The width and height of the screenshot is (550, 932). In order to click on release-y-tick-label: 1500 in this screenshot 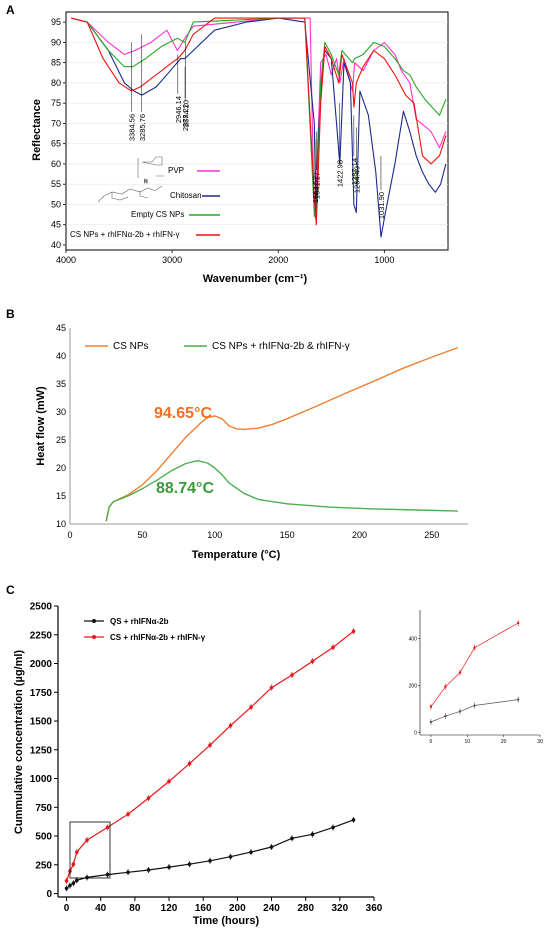, I will do `click(41, 722)`.